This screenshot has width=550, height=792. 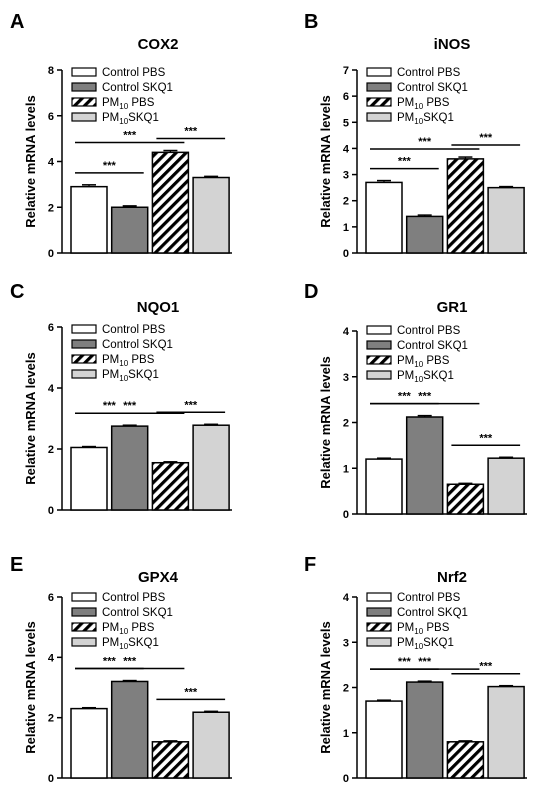 I want to click on y-tick-label: 5, so click(x=346, y=123).